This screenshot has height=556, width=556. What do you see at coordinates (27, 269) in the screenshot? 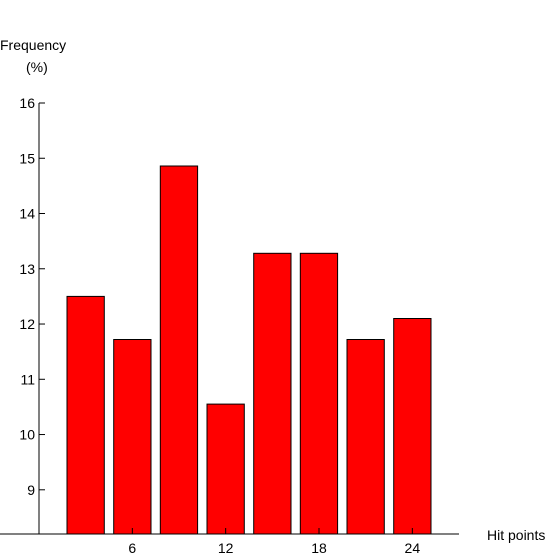
I see `y-tick-label: 13` at bounding box center [27, 269].